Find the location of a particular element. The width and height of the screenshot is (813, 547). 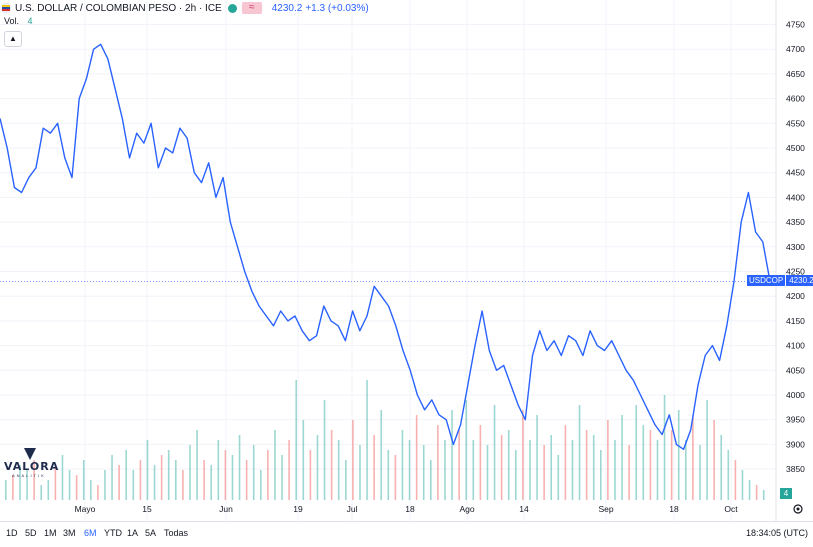

utc-clock: 18:34:05 (UTC) is located at coordinates (776, 533).